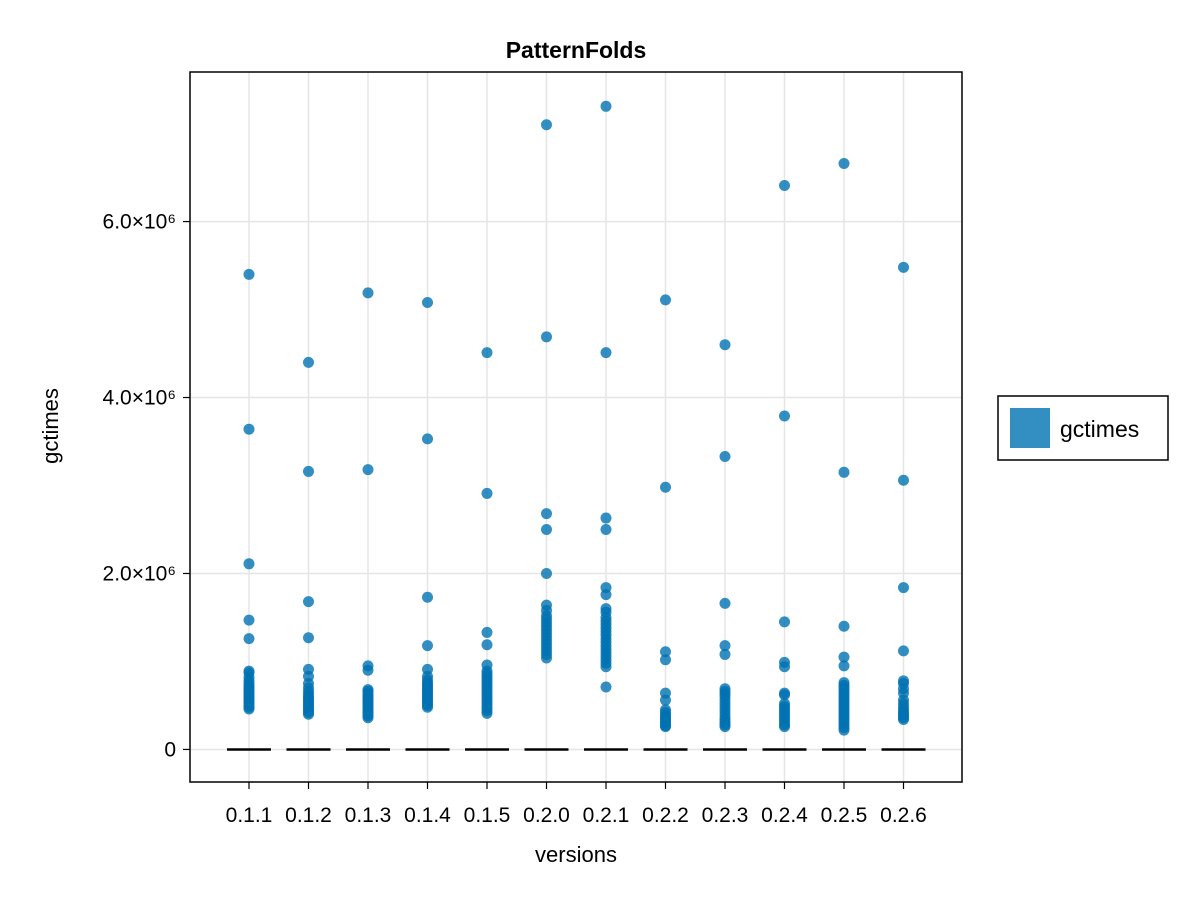  Describe the element at coordinates (576, 50) in the screenshot. I see `chart-title: PatternFolds` at that location.